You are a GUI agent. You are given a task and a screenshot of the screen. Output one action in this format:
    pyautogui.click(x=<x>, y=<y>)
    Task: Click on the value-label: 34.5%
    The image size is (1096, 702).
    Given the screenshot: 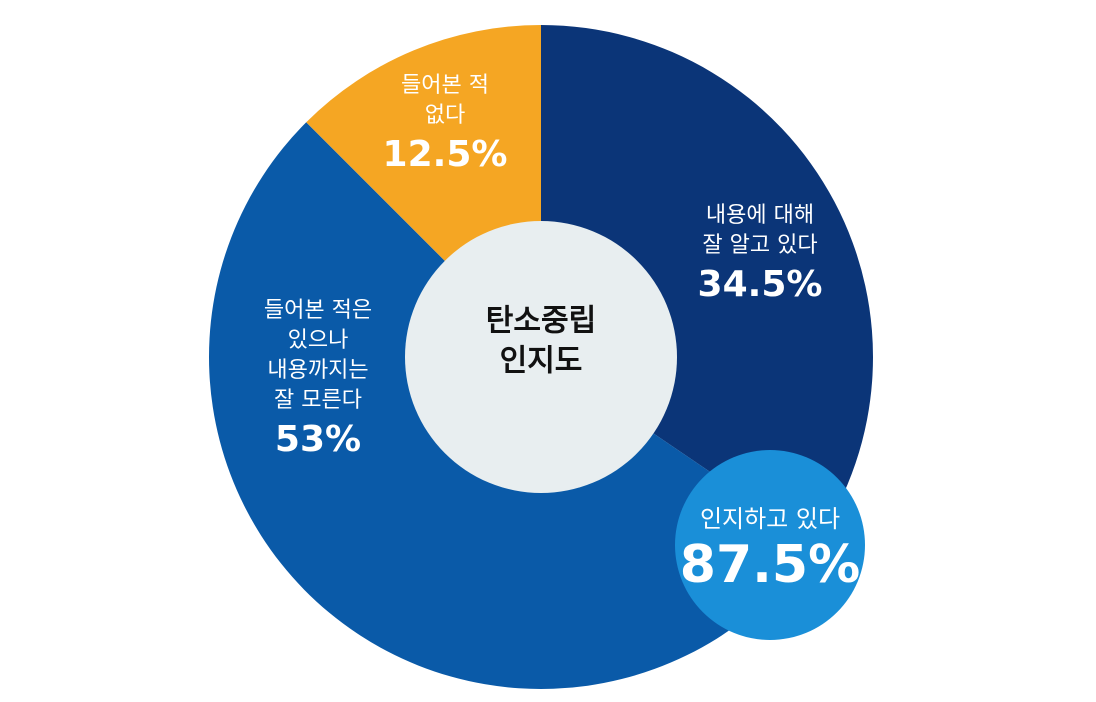 What is the action you would take?
    pyautogui.click(x=760, y=284)
    